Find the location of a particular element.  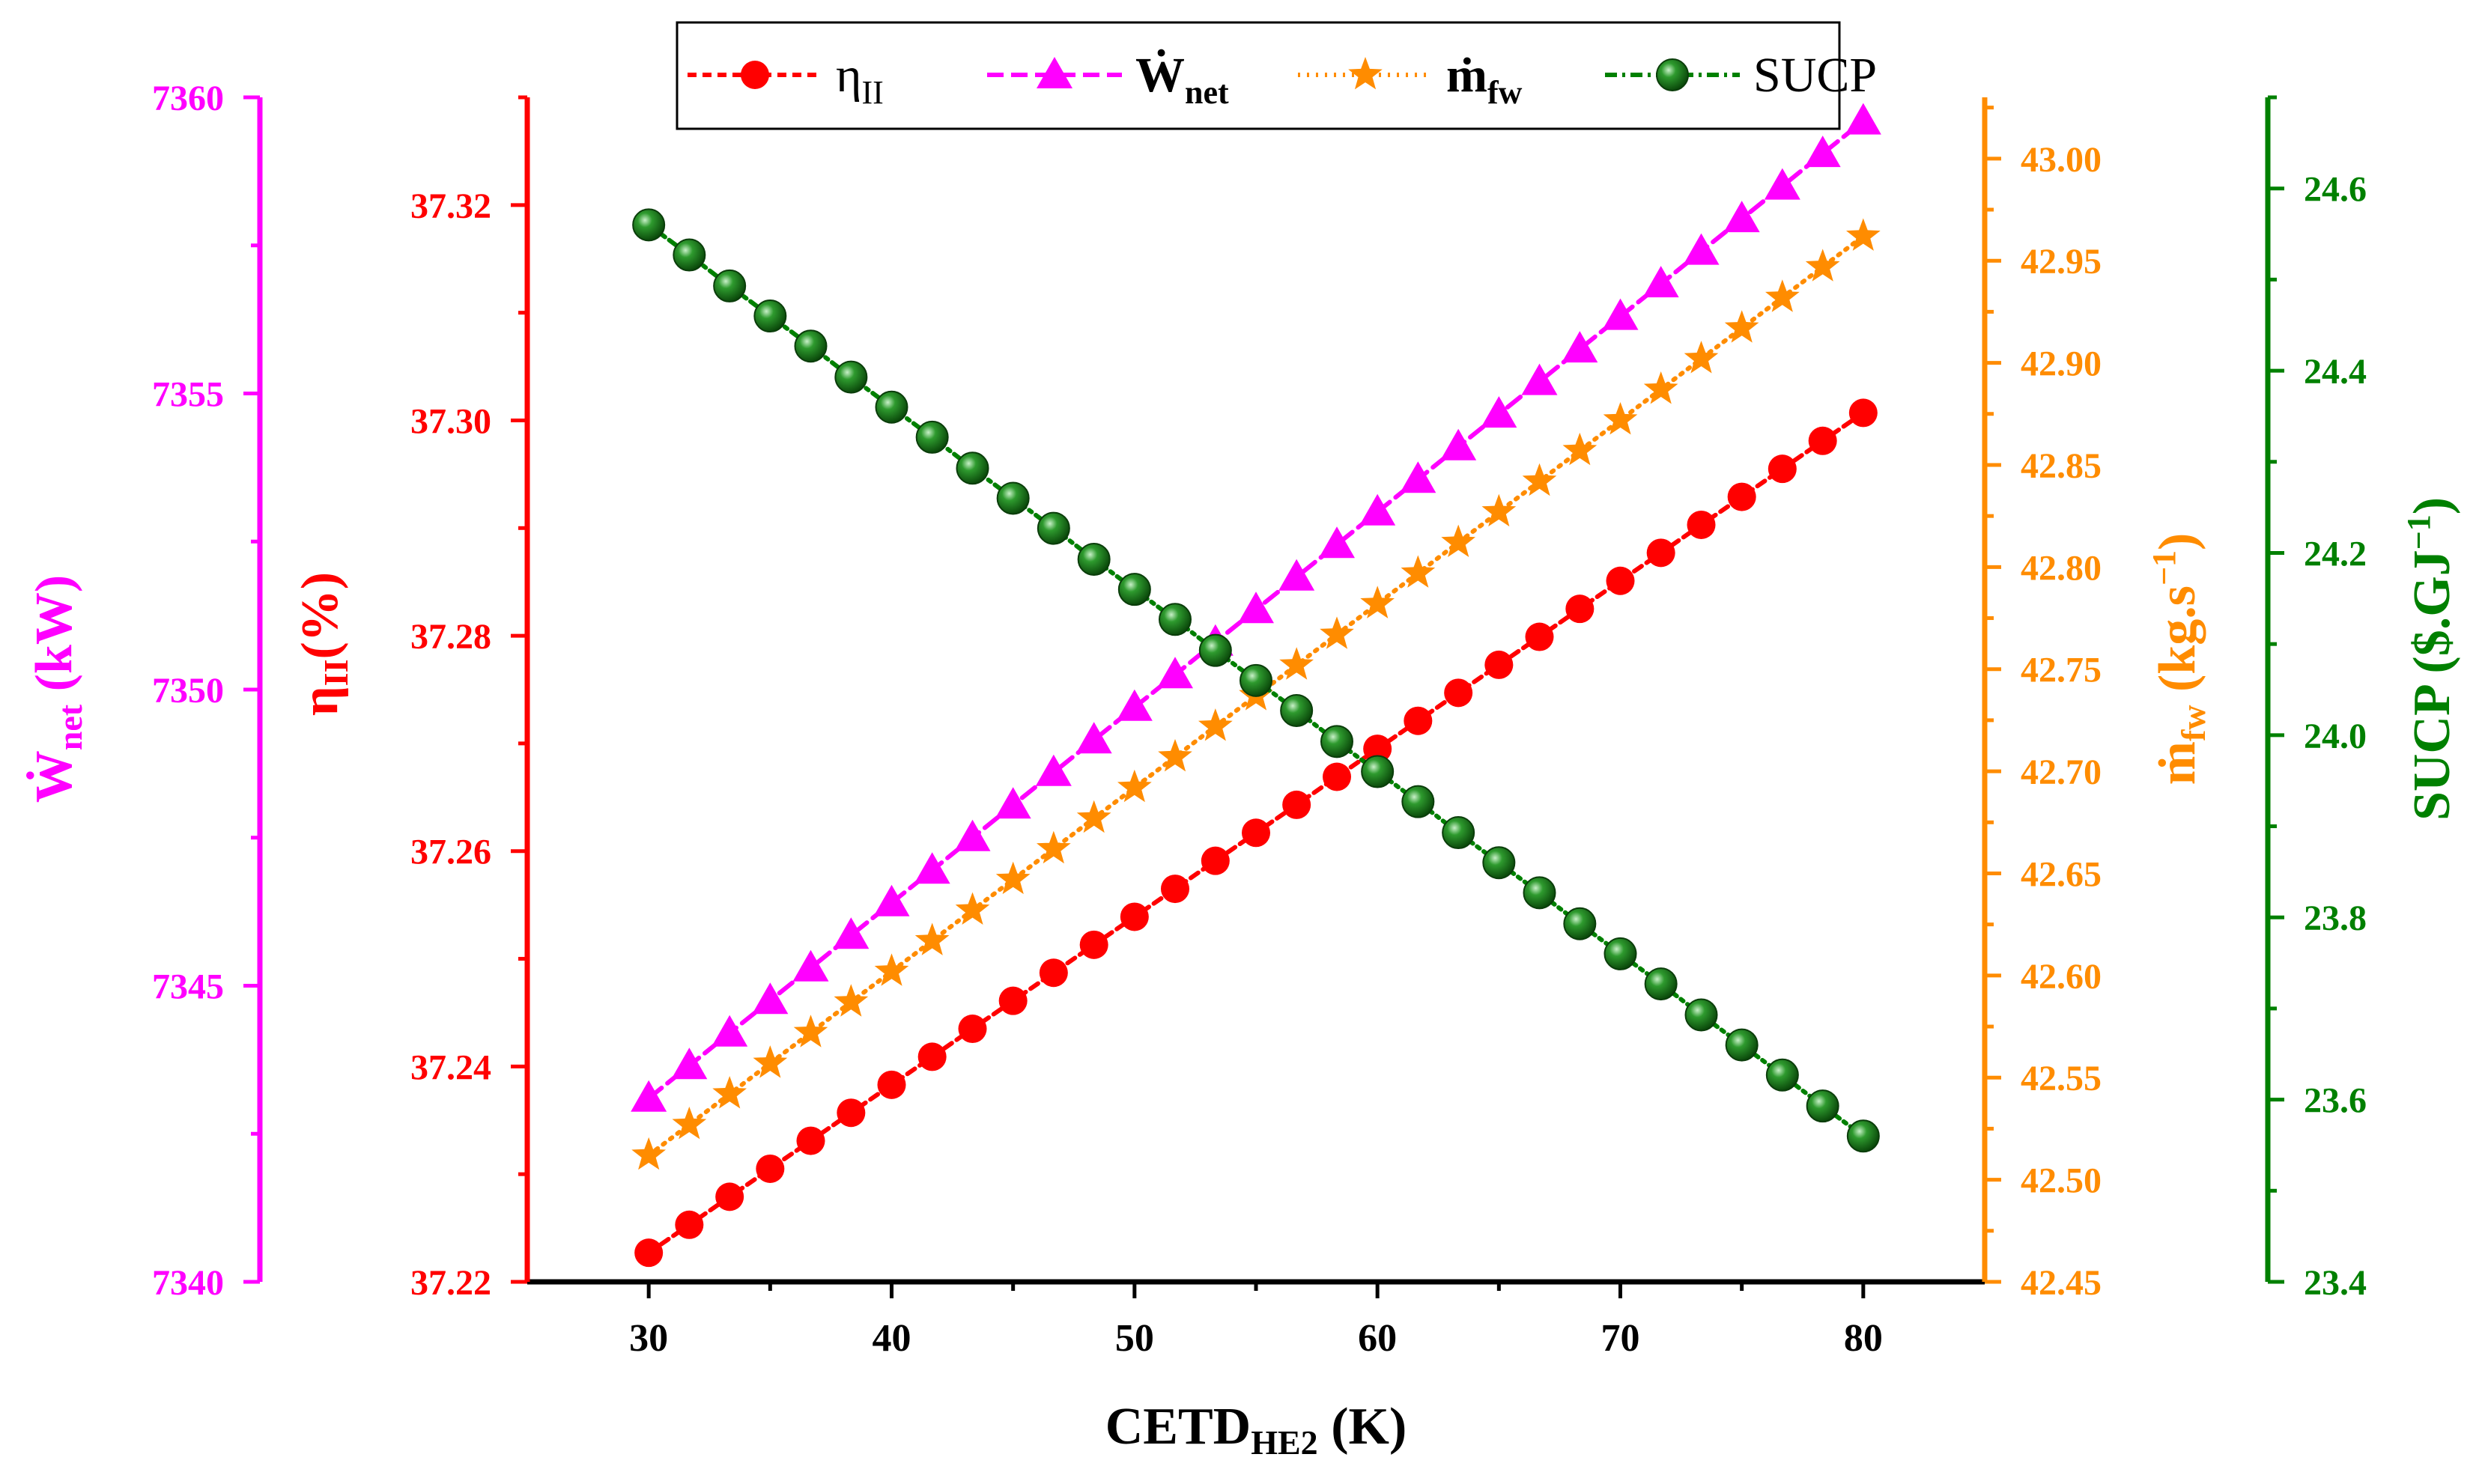

sucp-tick-label: 24.2 is located at coordinates (2335, 554).